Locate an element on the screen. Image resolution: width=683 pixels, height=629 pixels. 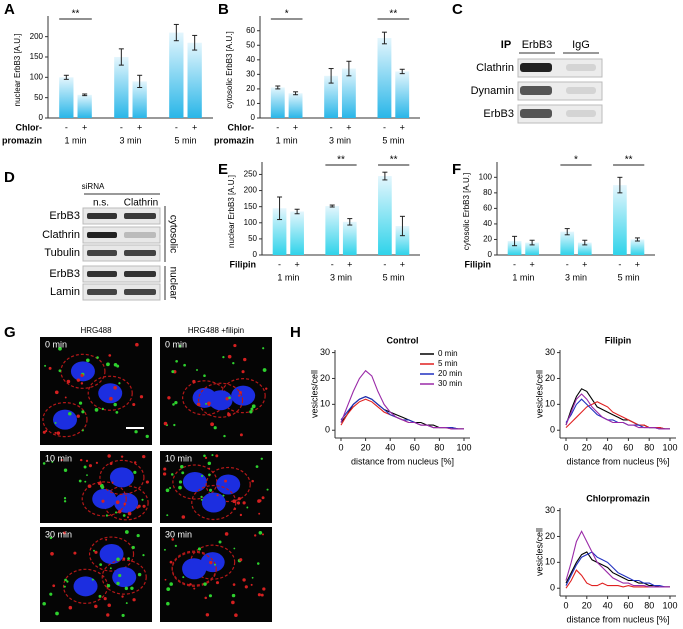
time-label: 0 min is located at coordinates (56, 344).